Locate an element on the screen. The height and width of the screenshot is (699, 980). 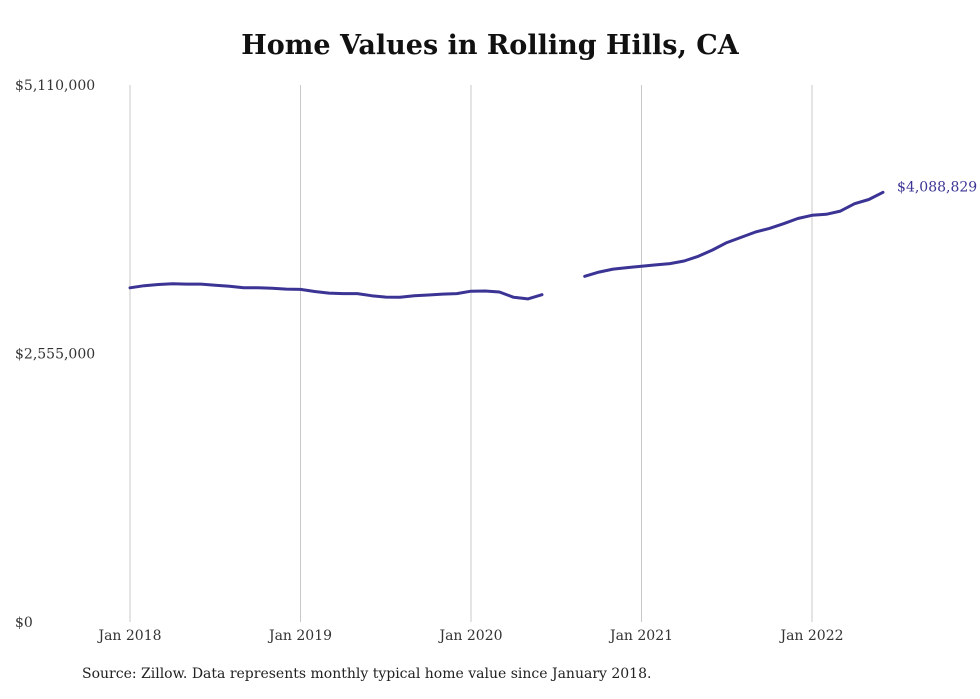
x-tick-label: Jan 2020 is located at coordinates (469, 636).